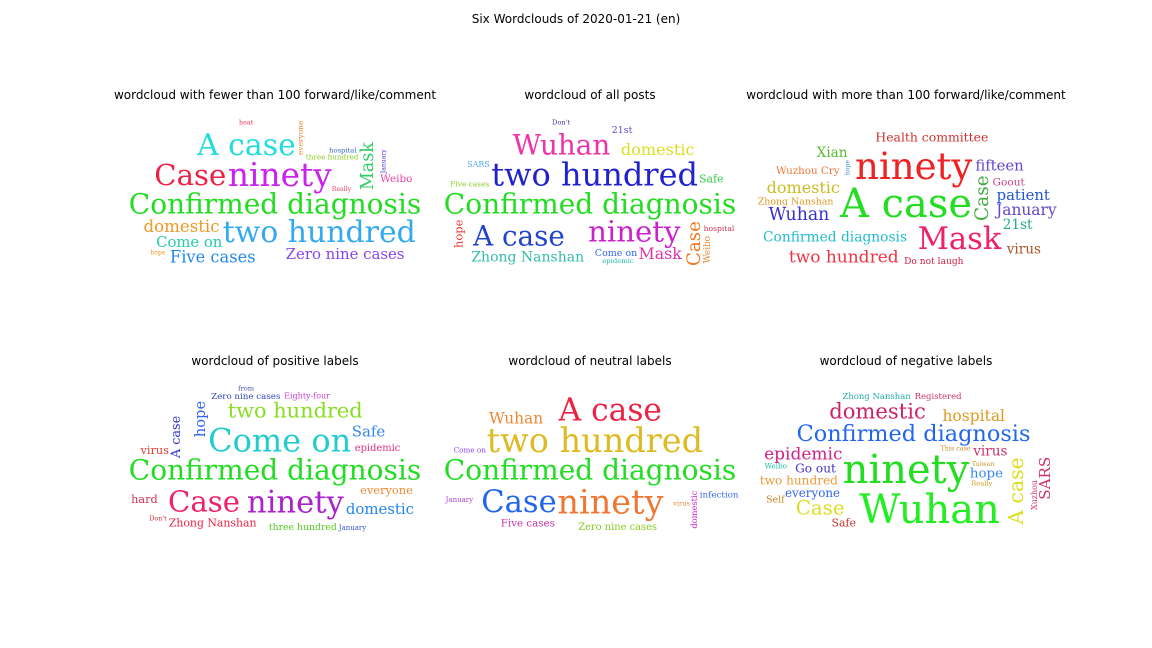  What do you see at coordinates (1023, 195) in the screenshot?
I see `wordcloud-word: patient` at bounding box center [1023, 195].